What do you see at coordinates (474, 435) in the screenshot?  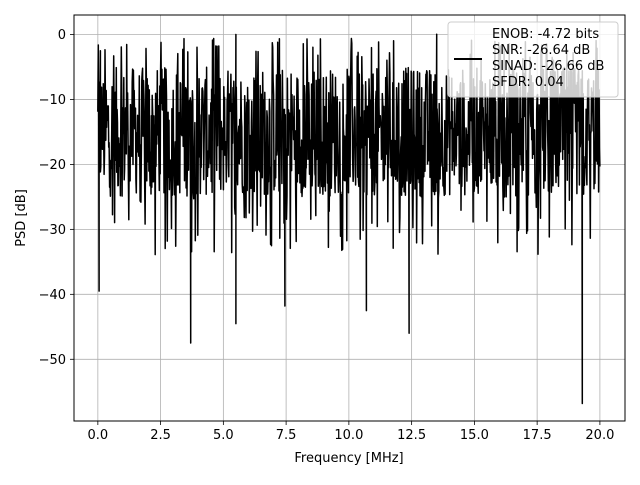 I see `x-tick-label: 15.0` at bounding box center [474, 435].